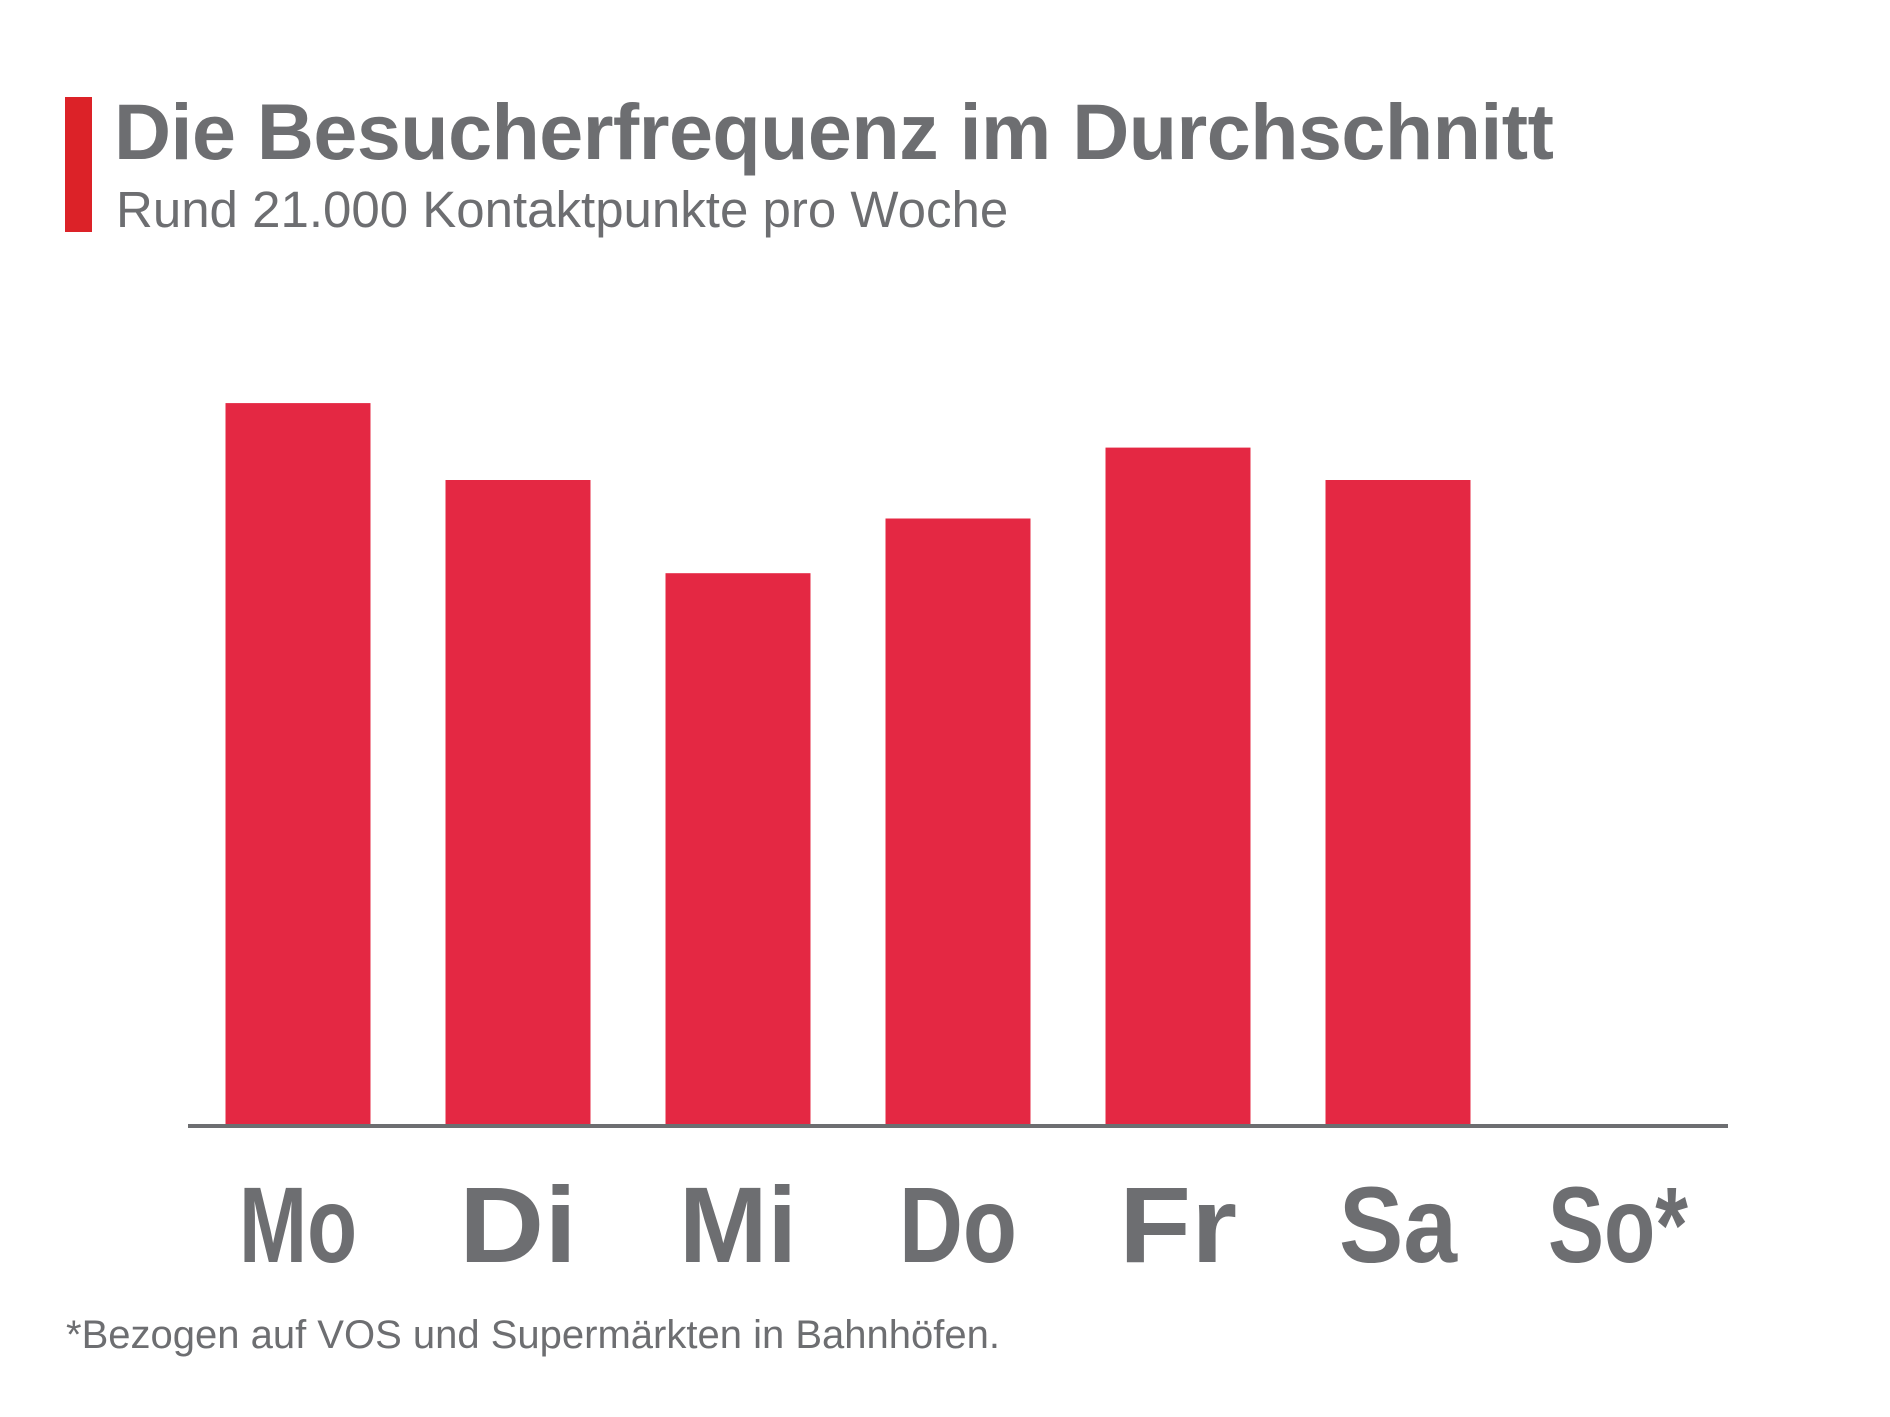 This screenshot has width=1890, height=1417. I want to click on x-tick-label-mo: Mo, so click(298, 1224).